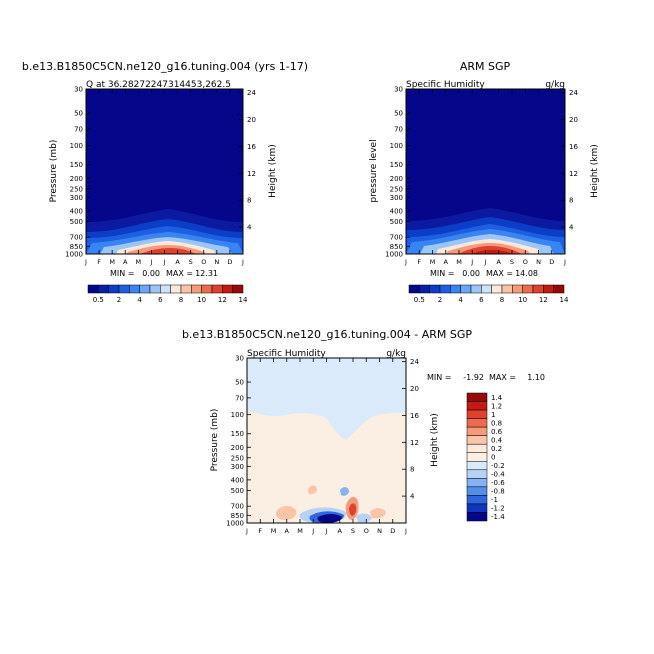 The width and height of the screenshot is (654, 654). What do you see at coordinates (496, 406) in the screenshot?
I see `colorbar-label: 1.2` at bounding box center [496, 406].